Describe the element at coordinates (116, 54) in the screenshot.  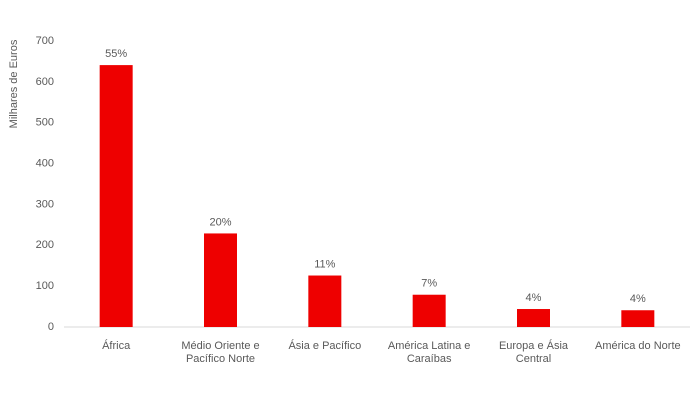
I see `data-label: 55%` at that location.